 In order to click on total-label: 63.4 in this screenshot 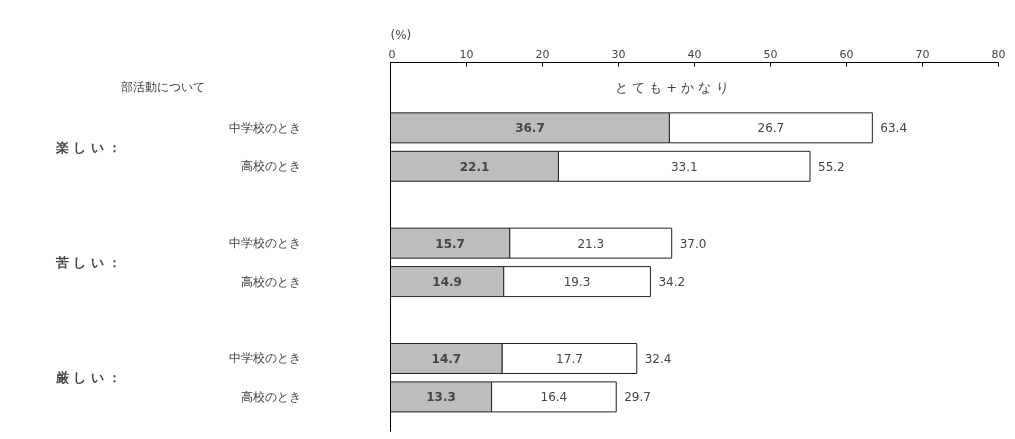, I will do `click(894, 128)`.